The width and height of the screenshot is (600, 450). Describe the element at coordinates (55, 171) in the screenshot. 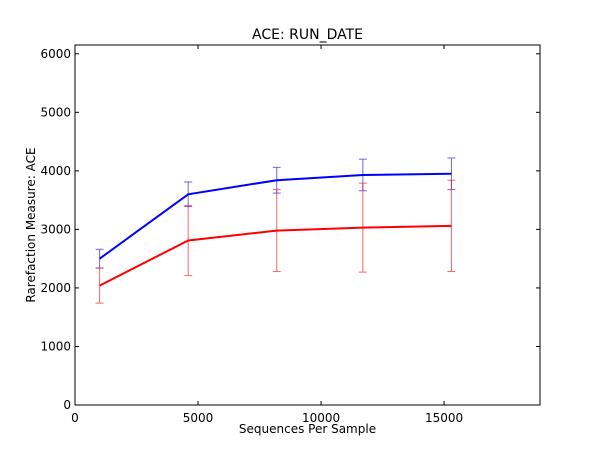

I see `y-tick-label: 4000` at that location.